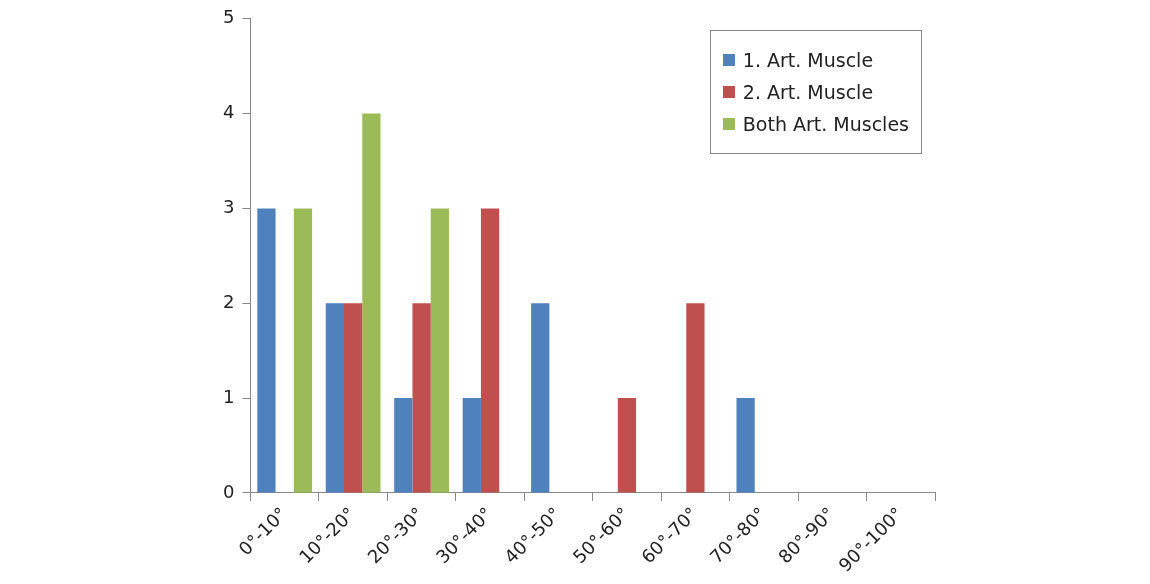  Describe the element at coordinates (825, 124) in the screenshot. I see `legend-label: Both Art. Muscles` at that location.